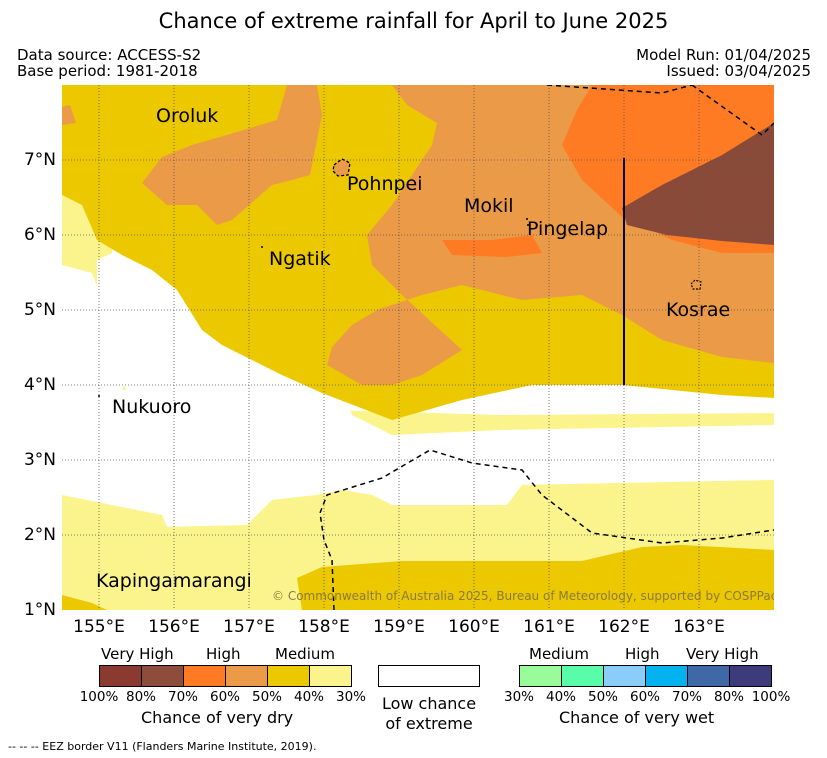  What do you see at coordinates (429, 676) in the screenshot?
I see `low-chance-swatch` at bounding box center [429, 676].